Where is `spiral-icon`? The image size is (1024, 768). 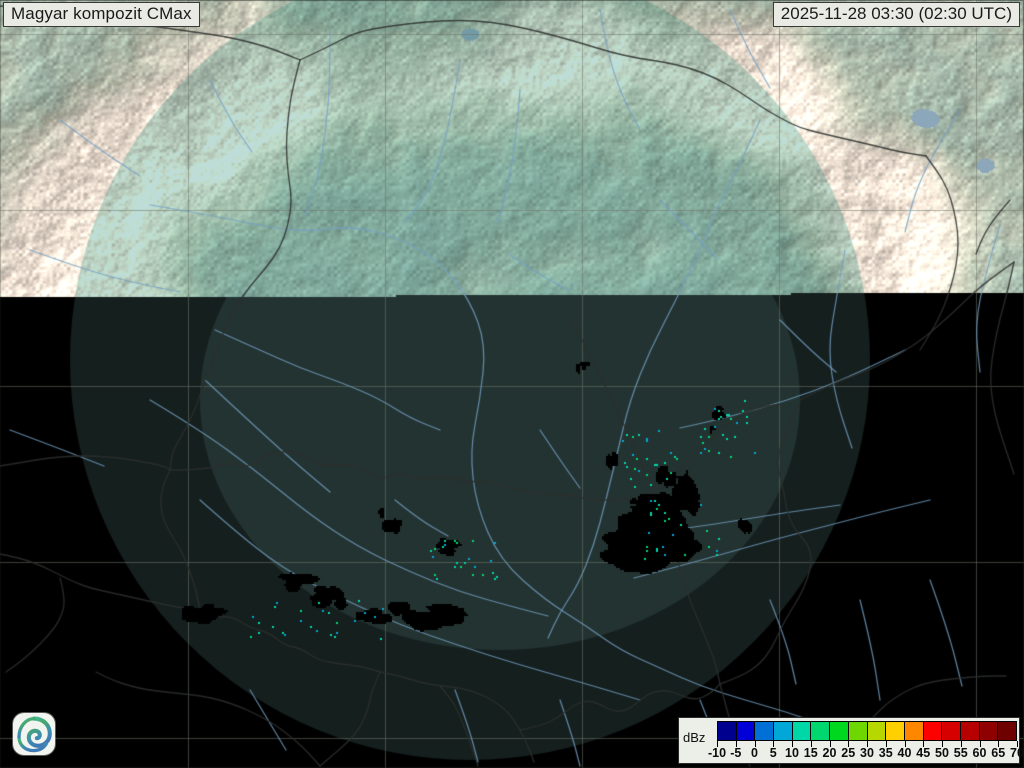 spiral-icon is located at coordinates (34, 734).